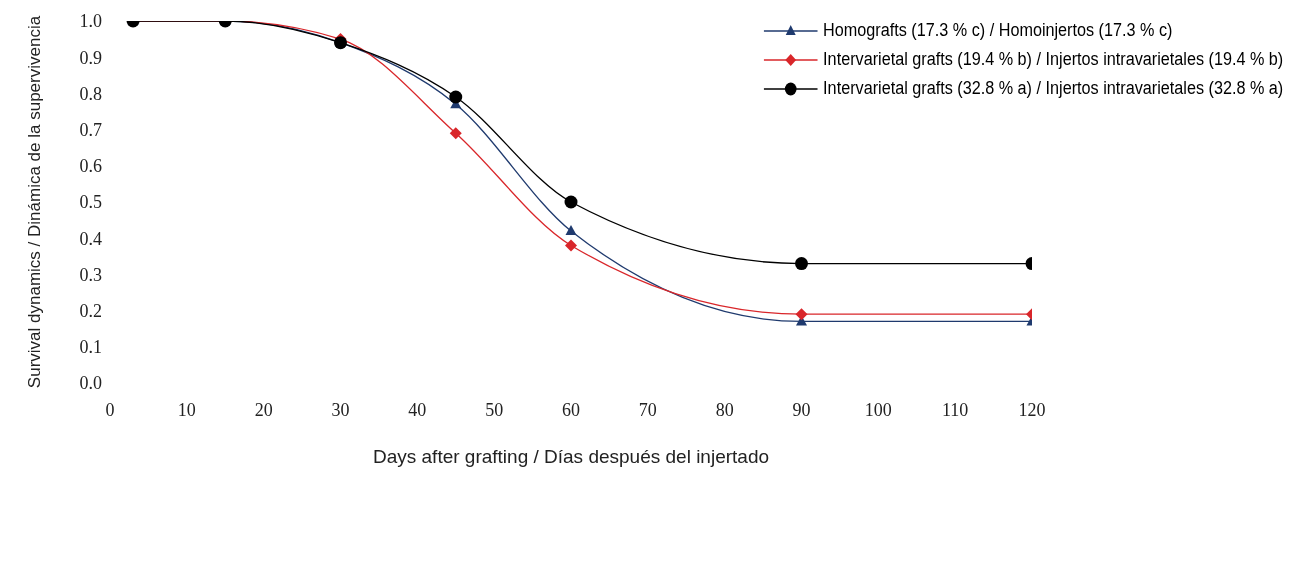 The width and height of the screenshot is (1291, 561). Describe the element at coordinates (724, 409) in the screenshot. I see `x-tick-label: 80` at that location.